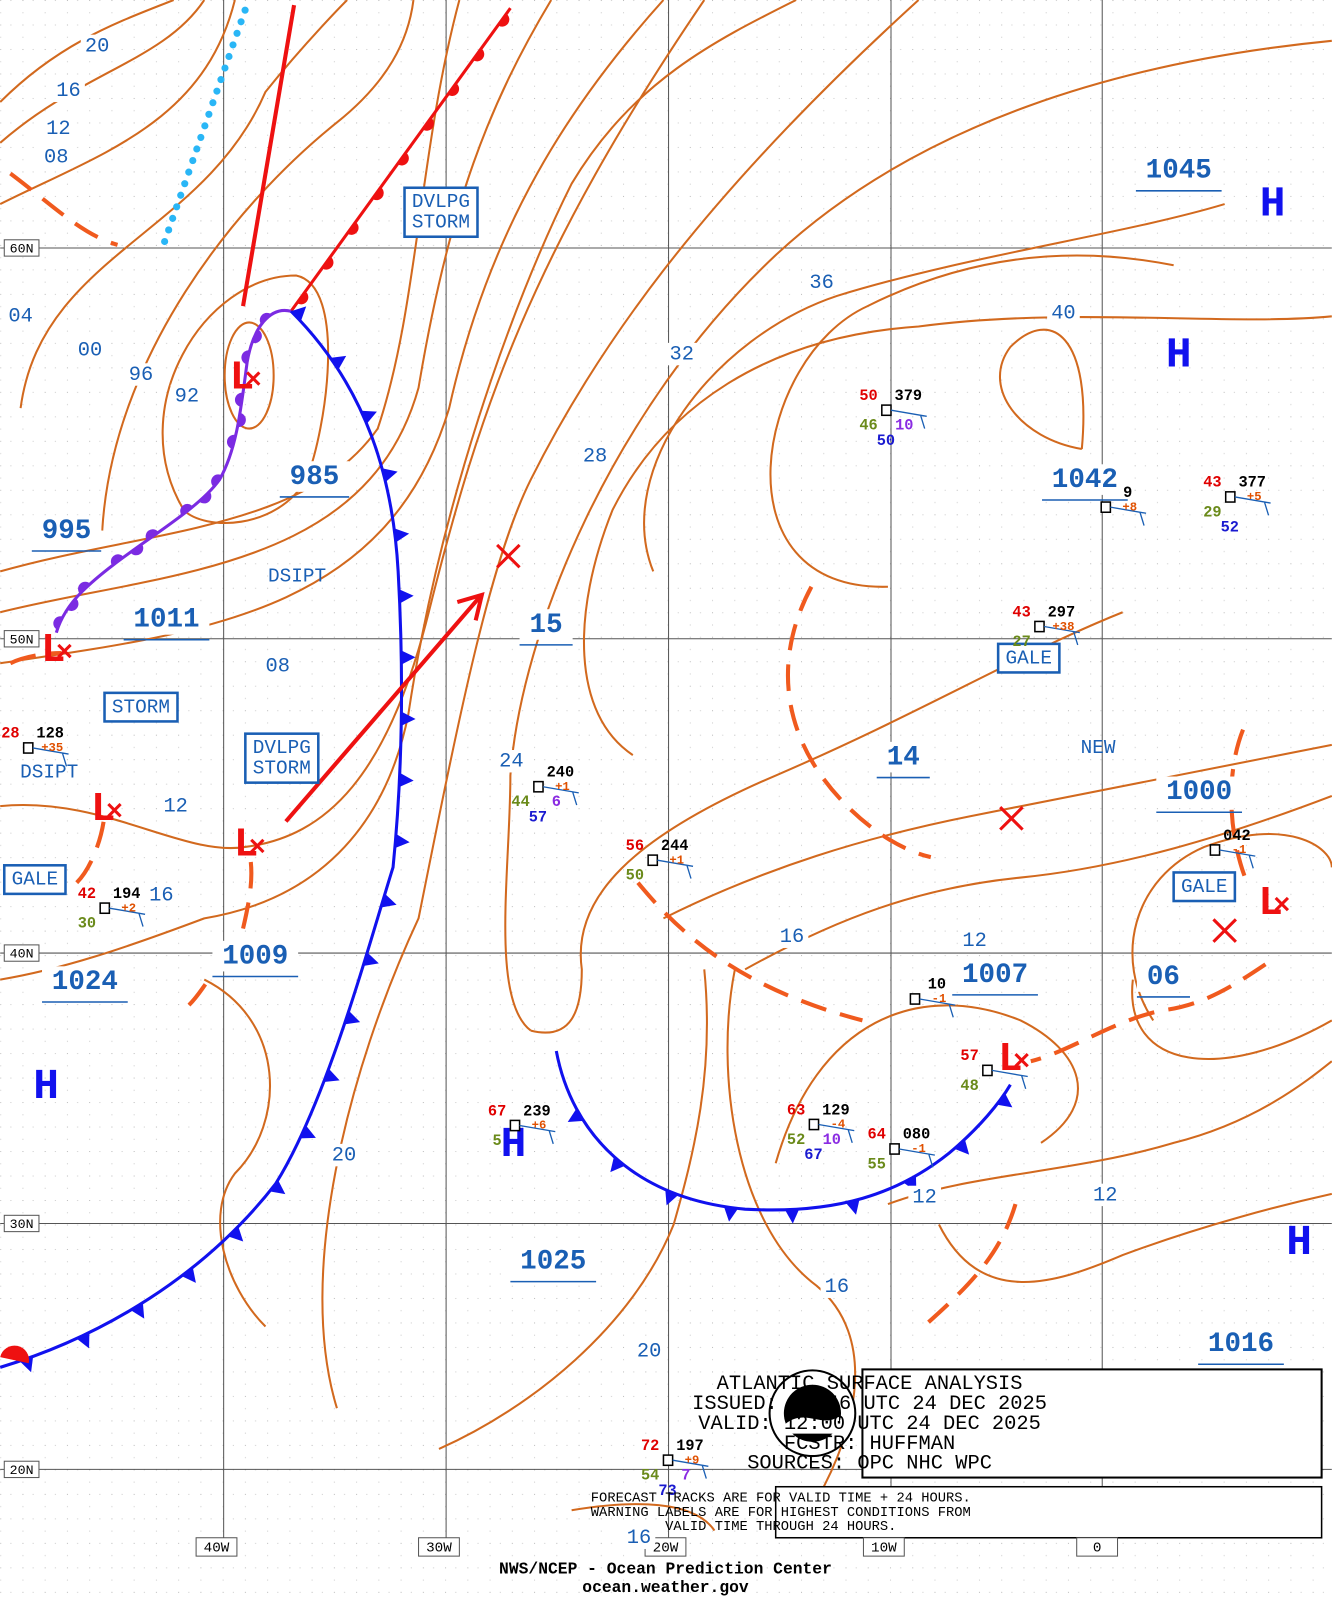 This screenshot has width=1332, height=1600. Describe the element at coordinates (904, 426) in the screenshot. I see `ship-wave: 10` at that location.